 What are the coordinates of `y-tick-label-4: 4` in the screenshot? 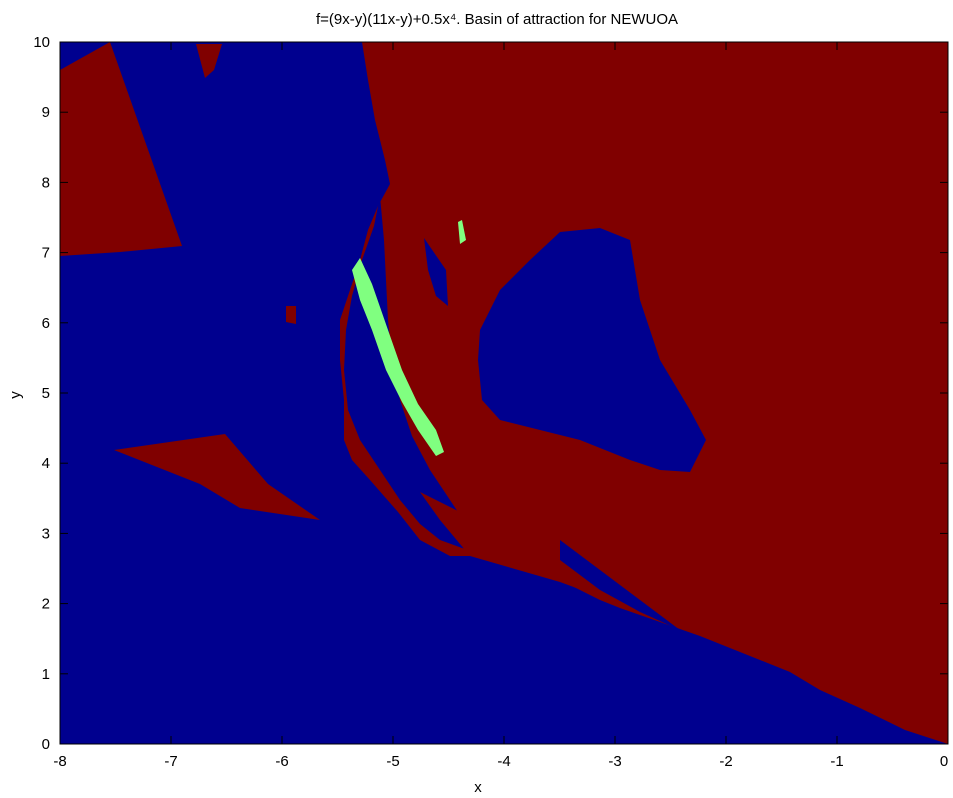 It's located at (46, 463).